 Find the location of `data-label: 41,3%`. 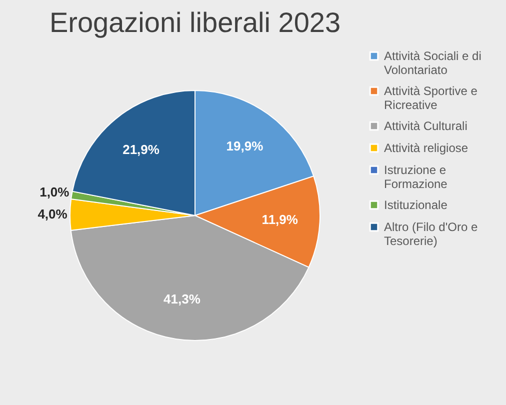

data-label: 41,3% is located at coordinates (182, 298).